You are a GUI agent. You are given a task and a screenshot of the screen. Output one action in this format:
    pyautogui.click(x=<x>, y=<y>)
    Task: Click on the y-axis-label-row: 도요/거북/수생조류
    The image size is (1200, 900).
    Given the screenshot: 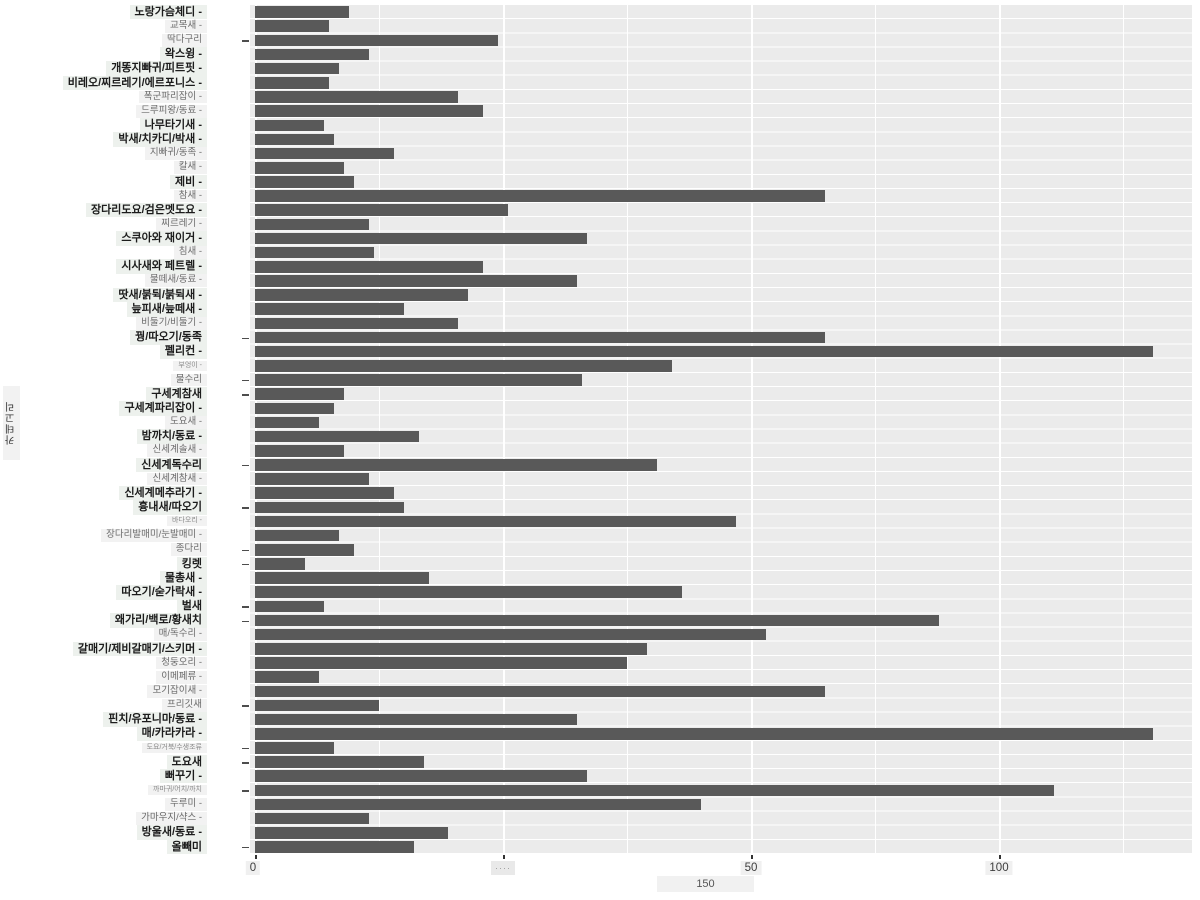 What is the action you would take?
    pyautogui.click(x=125, y=748)
    